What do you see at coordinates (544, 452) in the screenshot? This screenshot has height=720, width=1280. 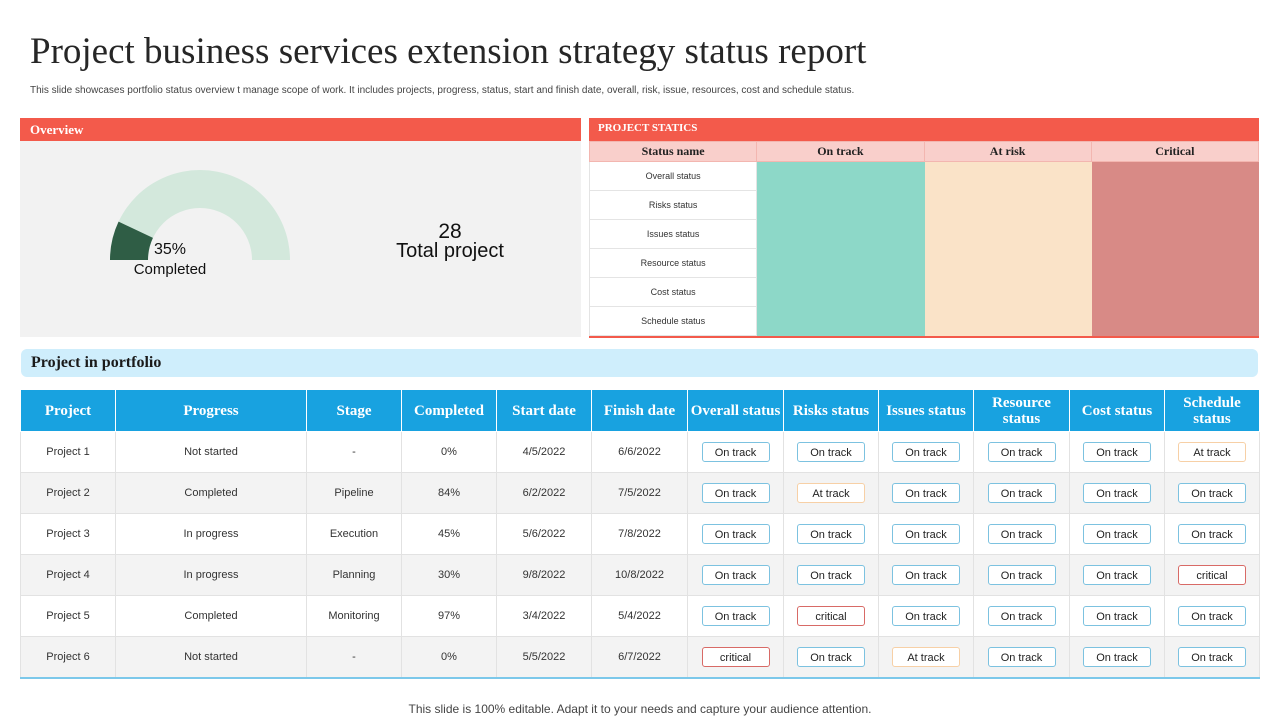 I see `table-cell: 4/5/2022` at bounding box center [544, 452].